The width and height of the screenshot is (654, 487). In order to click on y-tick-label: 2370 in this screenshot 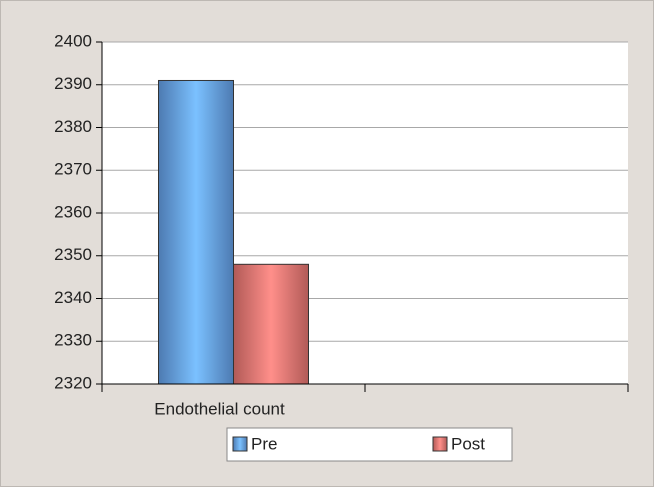, I will do `click(73, 169)`.